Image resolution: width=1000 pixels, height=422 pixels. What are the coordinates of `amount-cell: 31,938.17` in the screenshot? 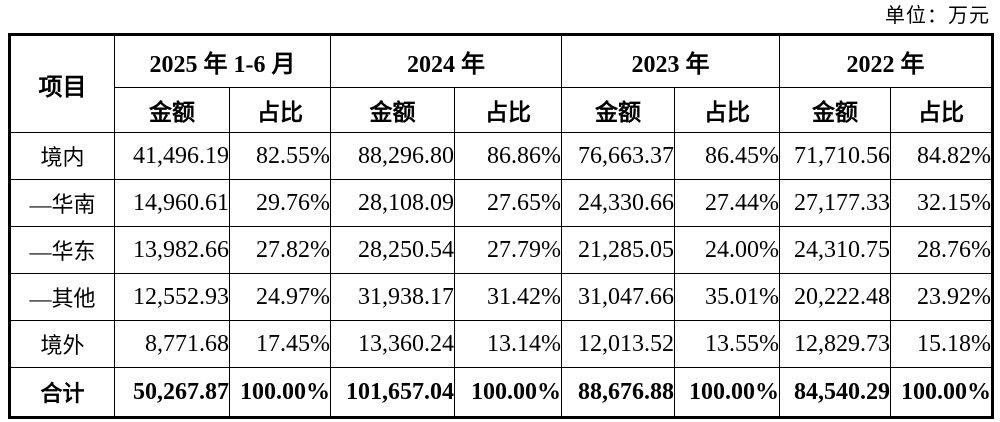 It's located at (392, 297).